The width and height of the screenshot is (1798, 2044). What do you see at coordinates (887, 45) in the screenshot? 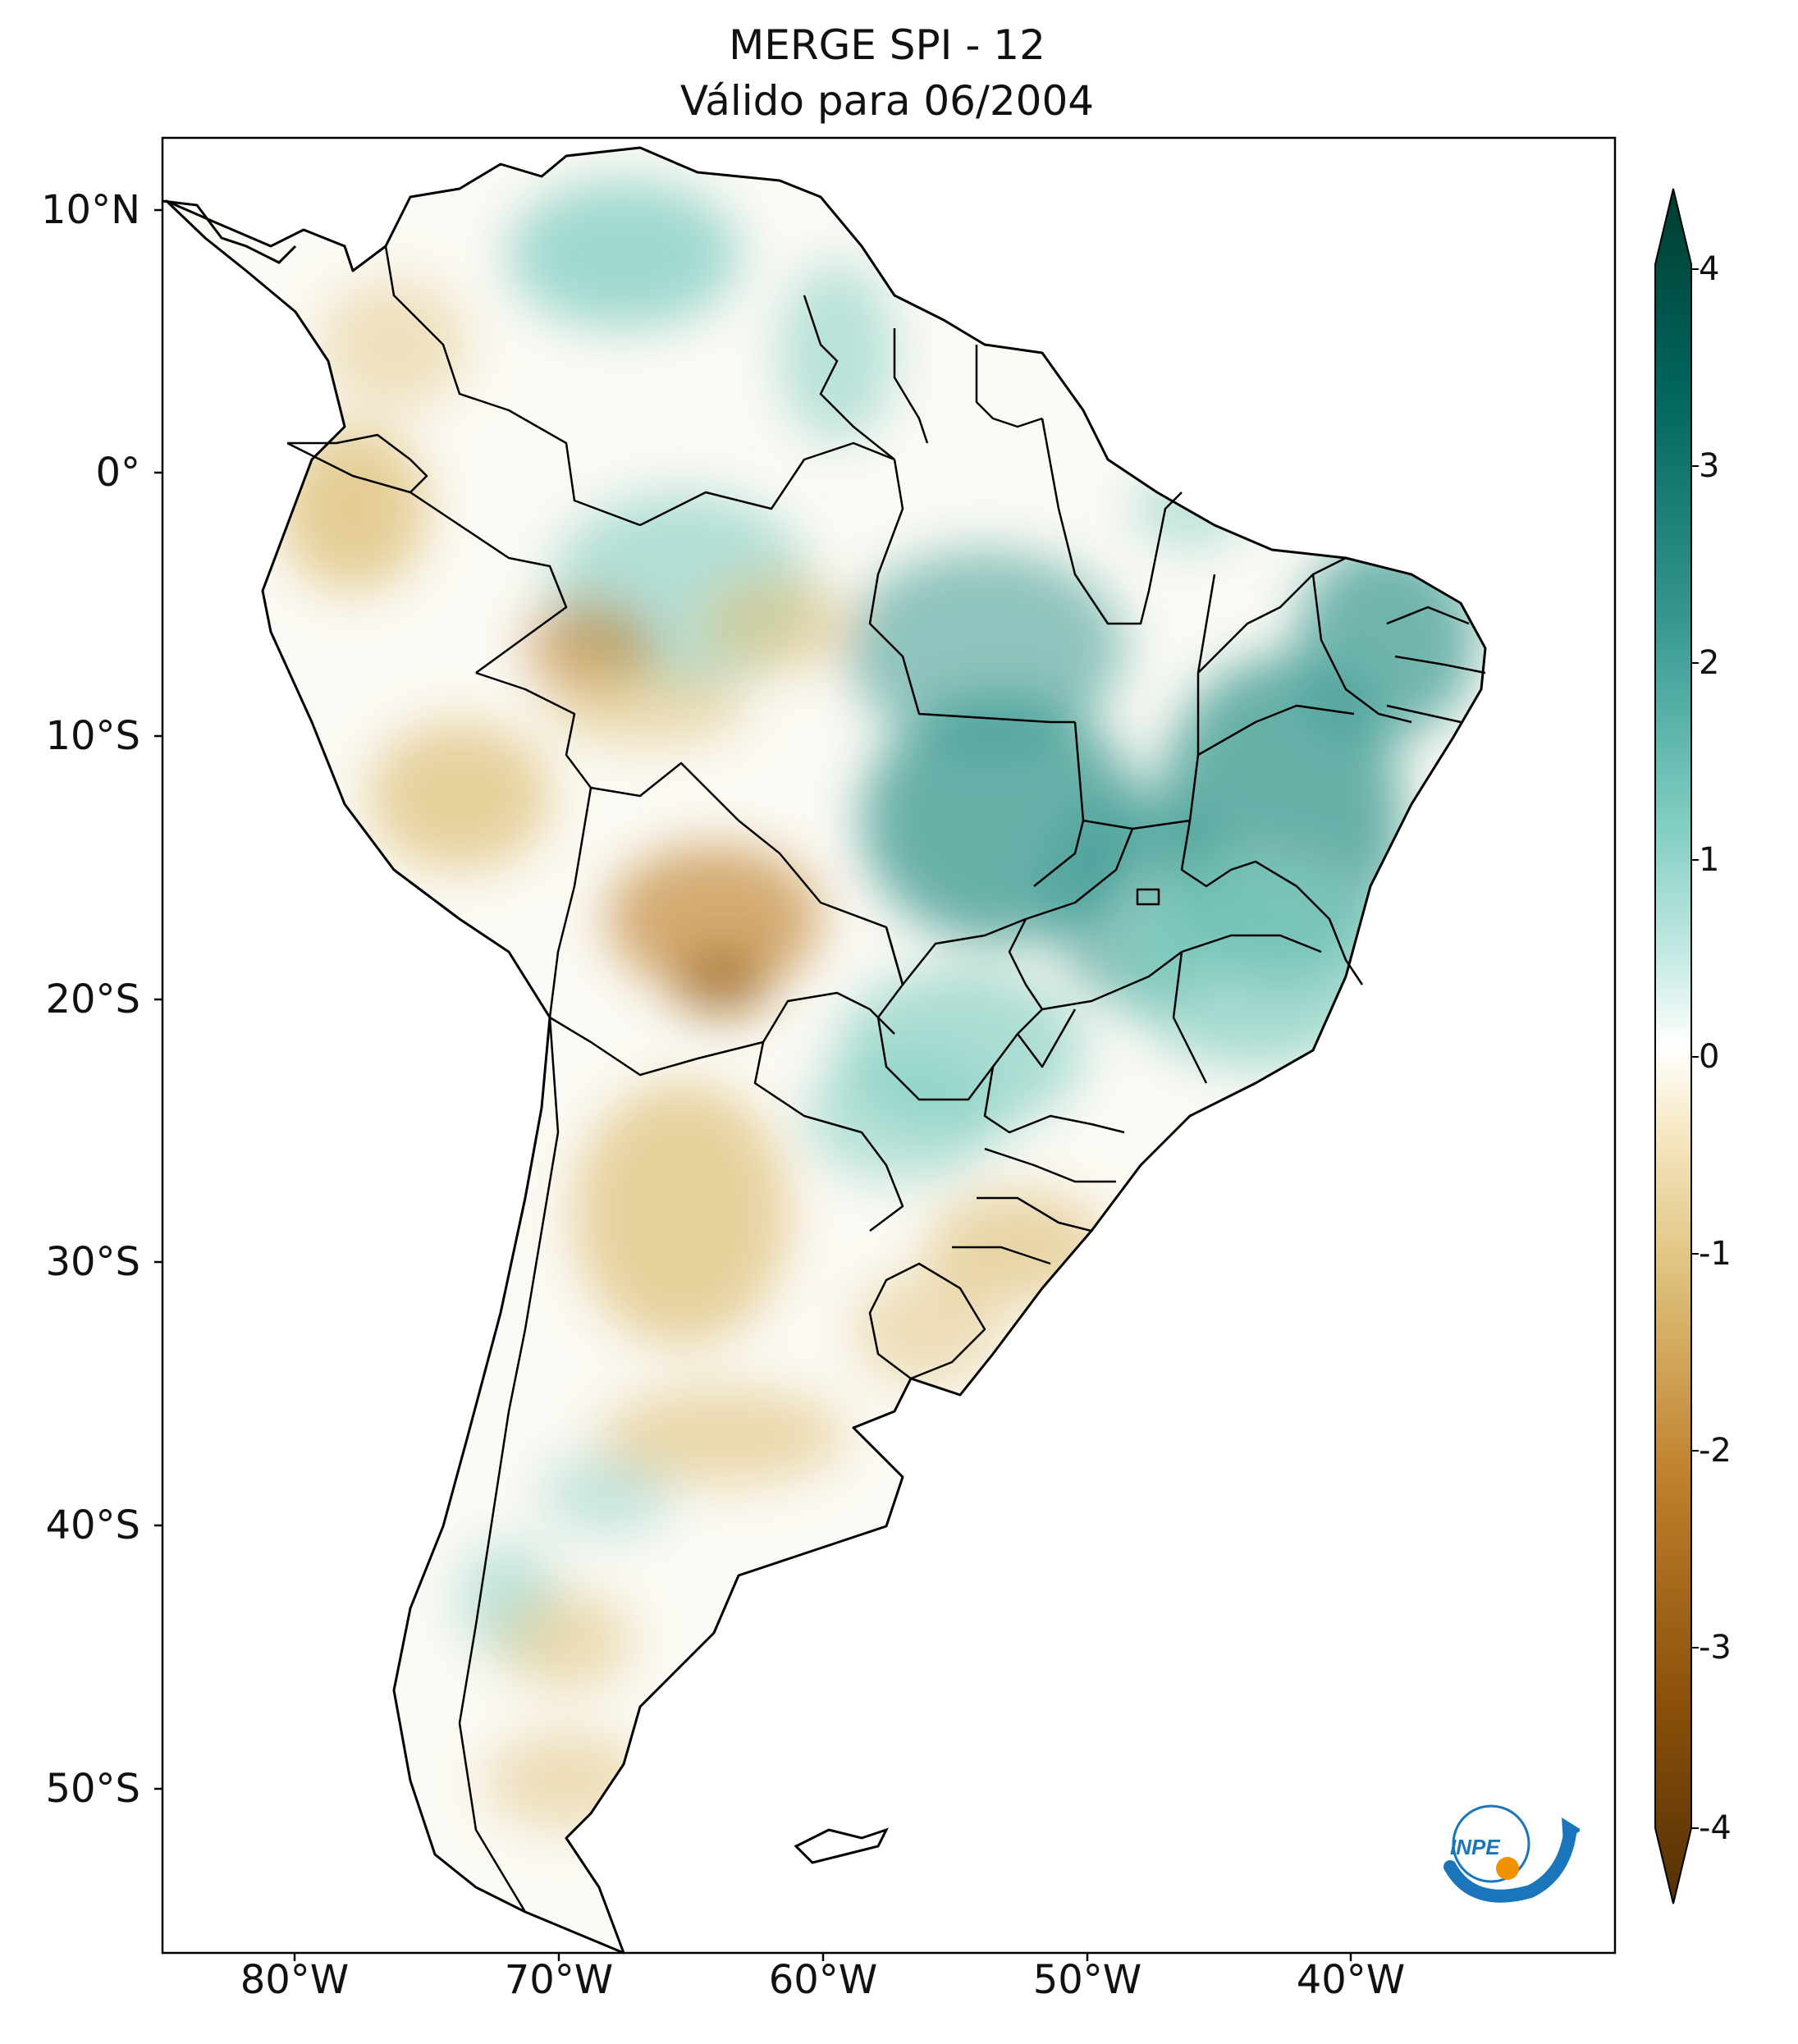
I see `map-title: MERGE SPI - 12` at bounding box center [887, 45].